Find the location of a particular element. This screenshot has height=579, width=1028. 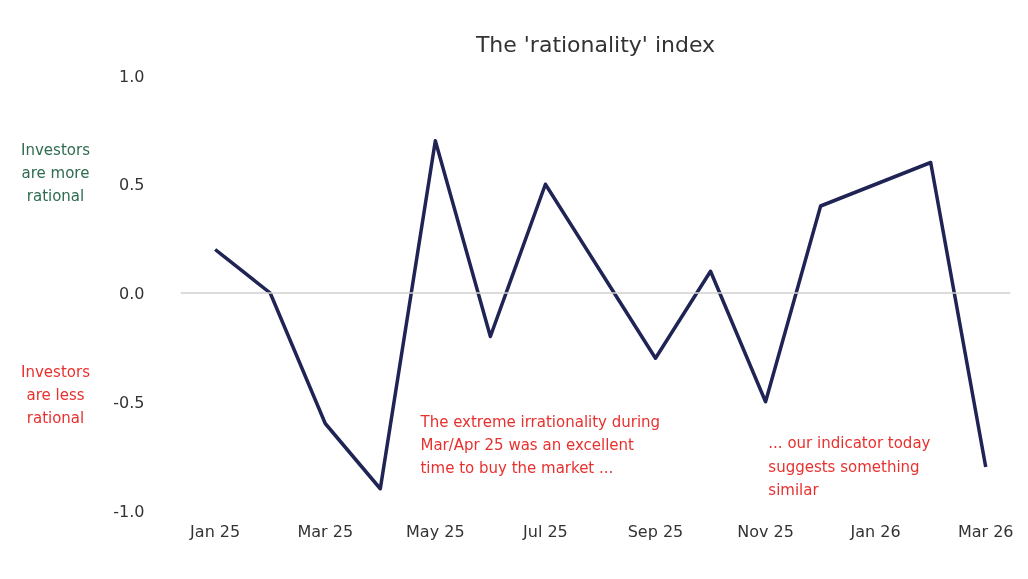

x-tick-label: Sep 25 is located at coordinates (655, 531).